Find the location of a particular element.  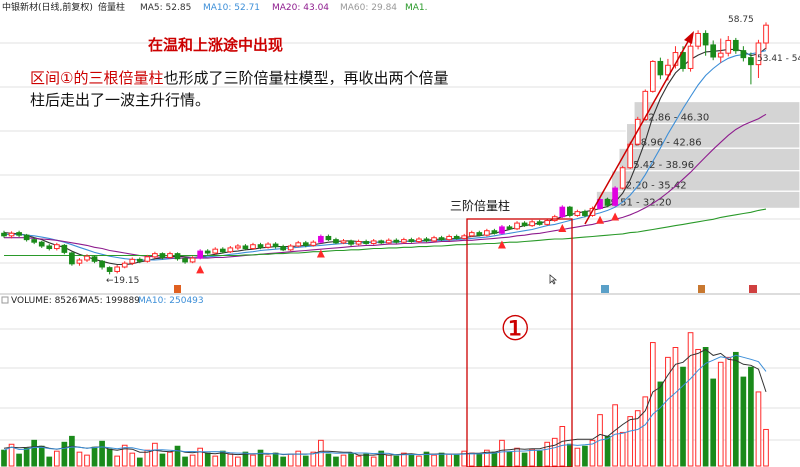

region-box is located at coordinates (519, 342).